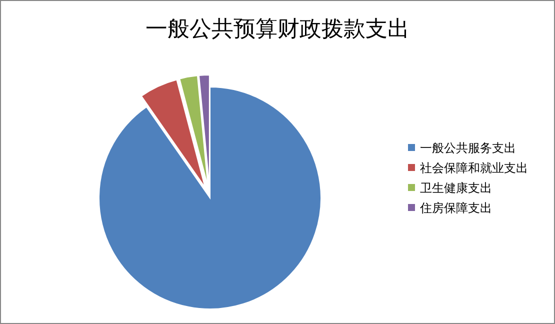 This screenshot has height=324, width=555. Describe the element at coordinates (456, 188) in the screenshot. I see `legend-label: 卫生健康支出` at that location.